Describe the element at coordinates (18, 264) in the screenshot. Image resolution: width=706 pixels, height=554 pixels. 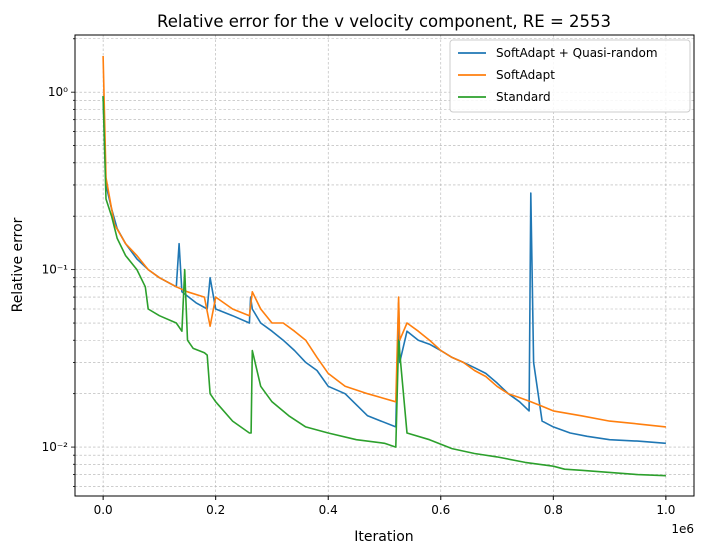
I see `y-axis-label: Relative error` at that location.